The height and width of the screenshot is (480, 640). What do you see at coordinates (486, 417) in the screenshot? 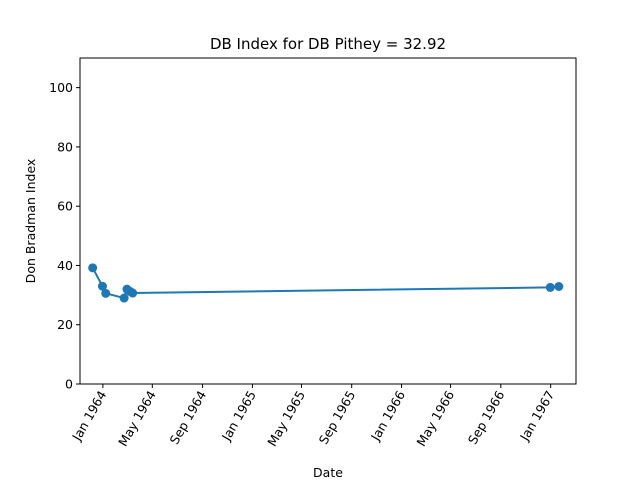
I see `x-tick-label-8: Sep 1966` at bounding box center [486, 417].